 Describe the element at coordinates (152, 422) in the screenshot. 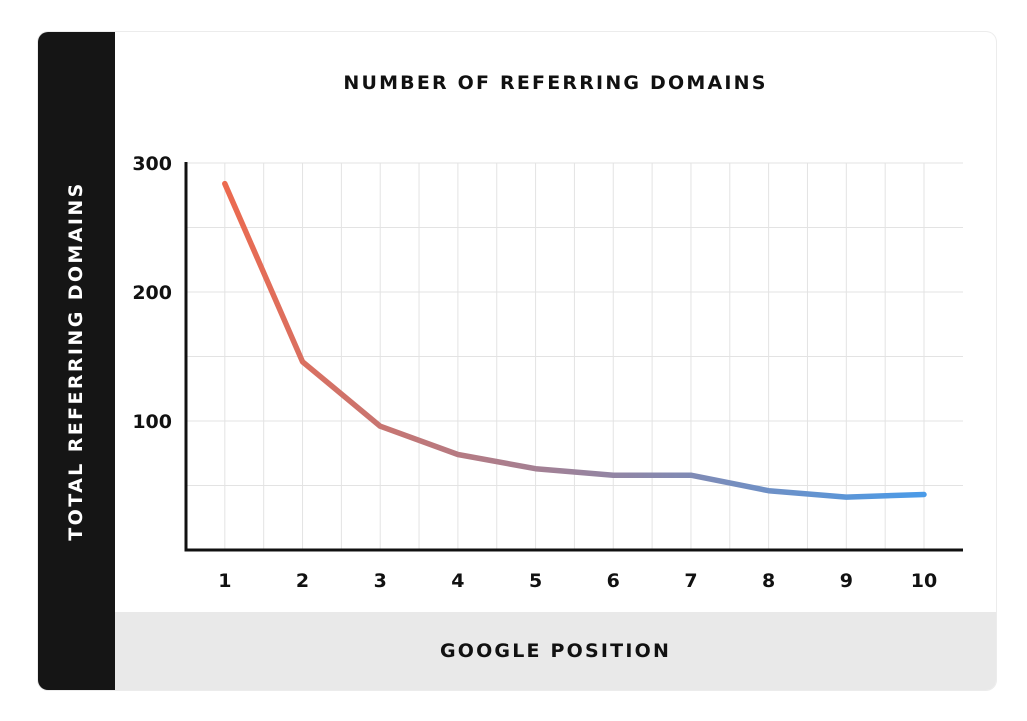

I see `y-tick-label: 100` at that location.